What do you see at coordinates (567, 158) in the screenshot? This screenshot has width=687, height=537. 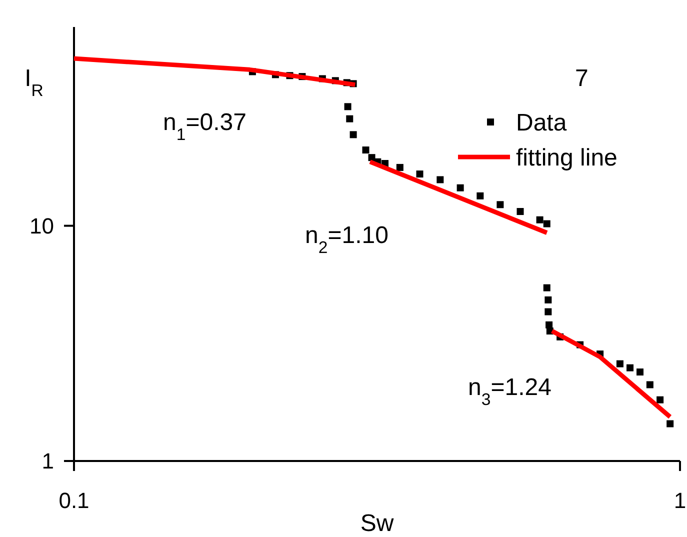 I see `legend-label: fitting line` at bounding box center [567, 158].